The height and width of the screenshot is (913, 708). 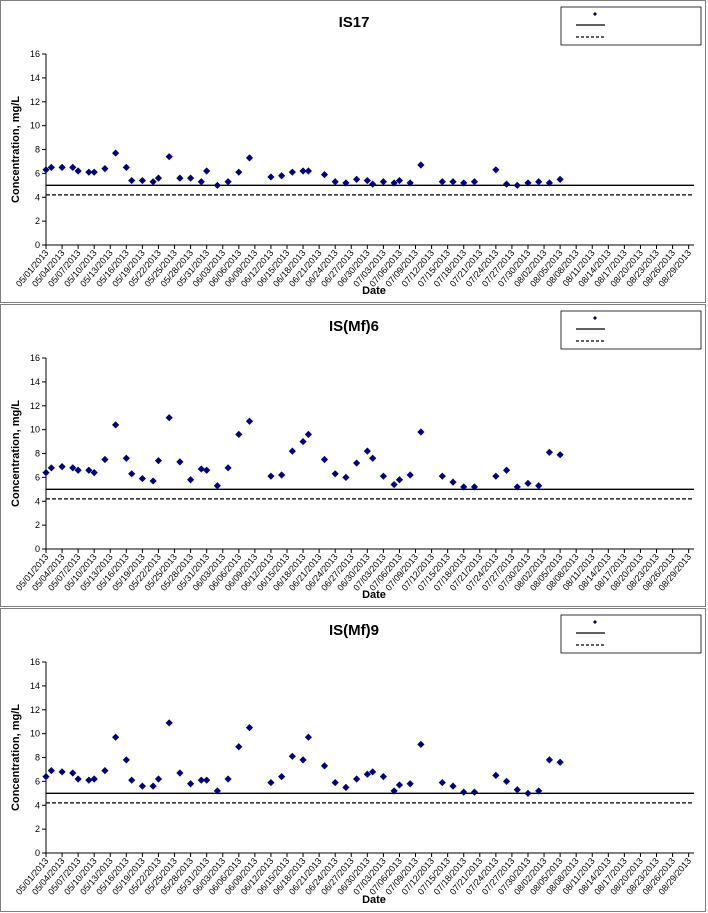 What do you see at coordinates (354, 22) in the screenshot?
I see `chart-title: IS17` at bounding box center [354, 22].